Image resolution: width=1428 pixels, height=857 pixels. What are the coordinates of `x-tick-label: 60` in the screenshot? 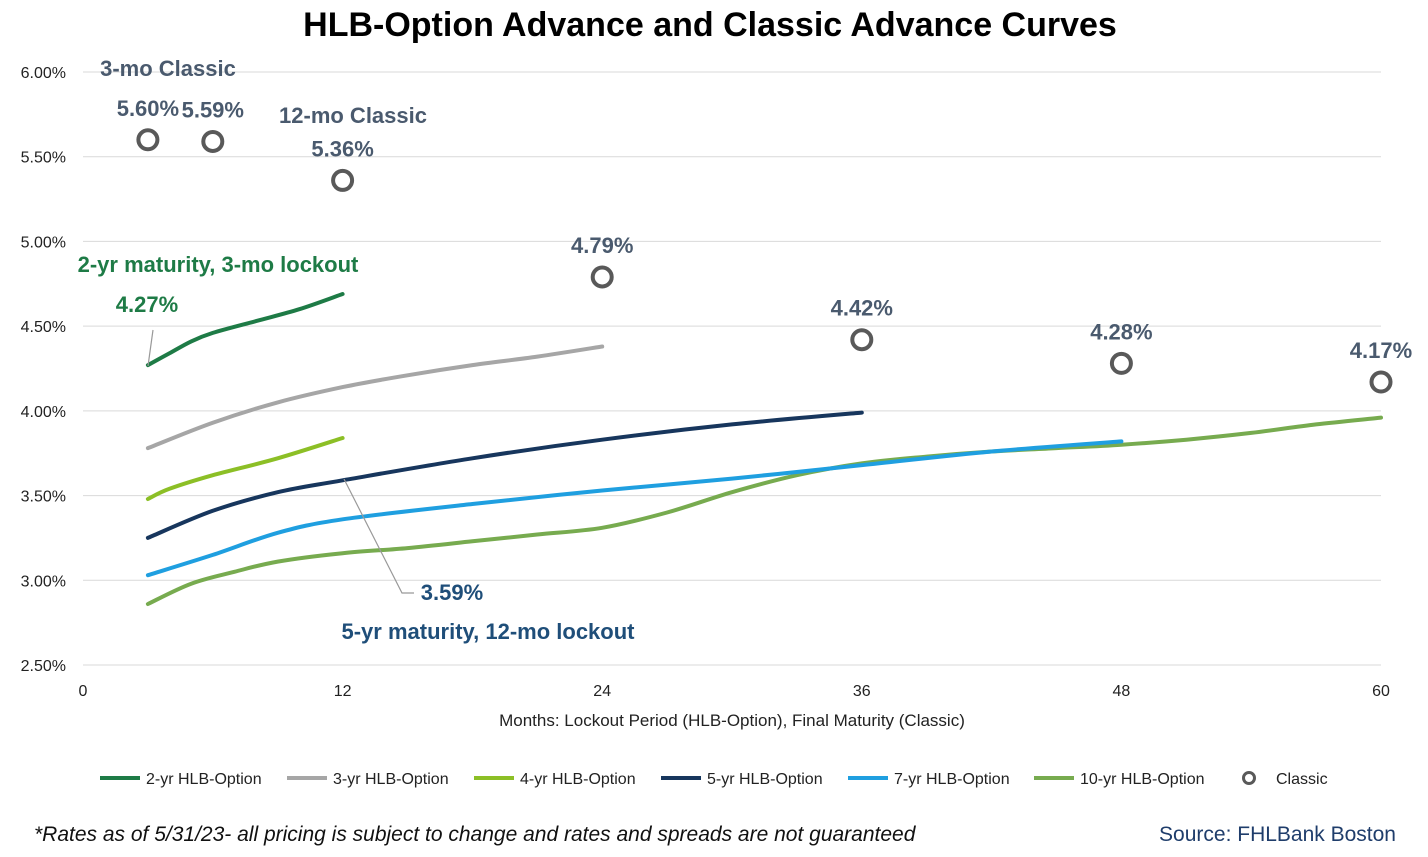 It's located at (1381, 691).